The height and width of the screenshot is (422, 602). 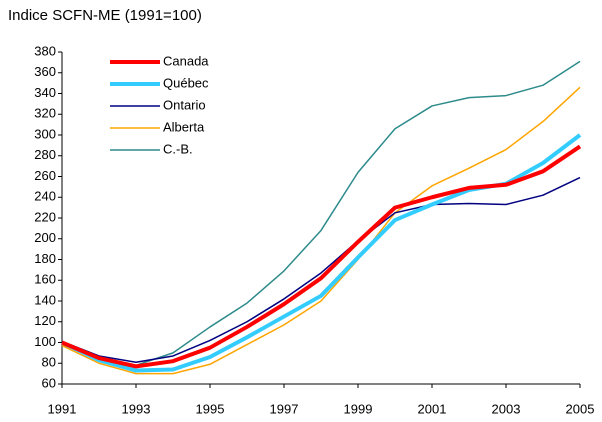 What do you see at coordinates (45, 341) in the screenshot?
I see `y-tick-label: 100` at bounding box center [45, 341].